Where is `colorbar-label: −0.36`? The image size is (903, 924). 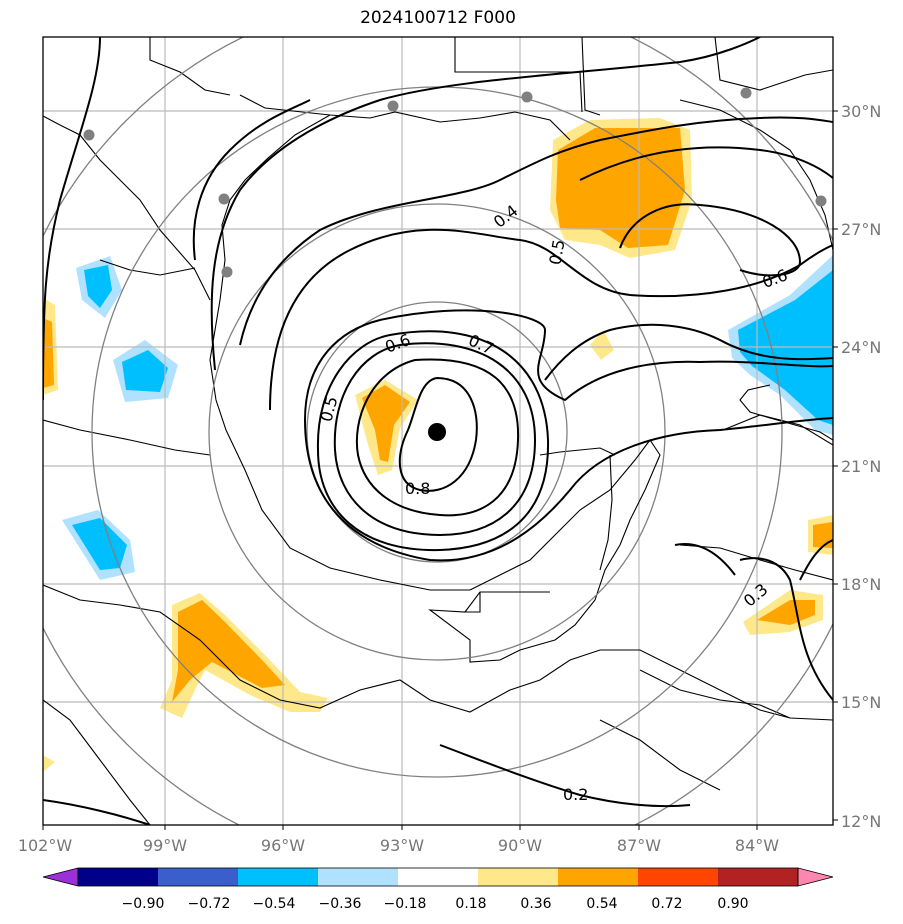
colorbar-label: −0.36 is located at coordinates (340, 904).